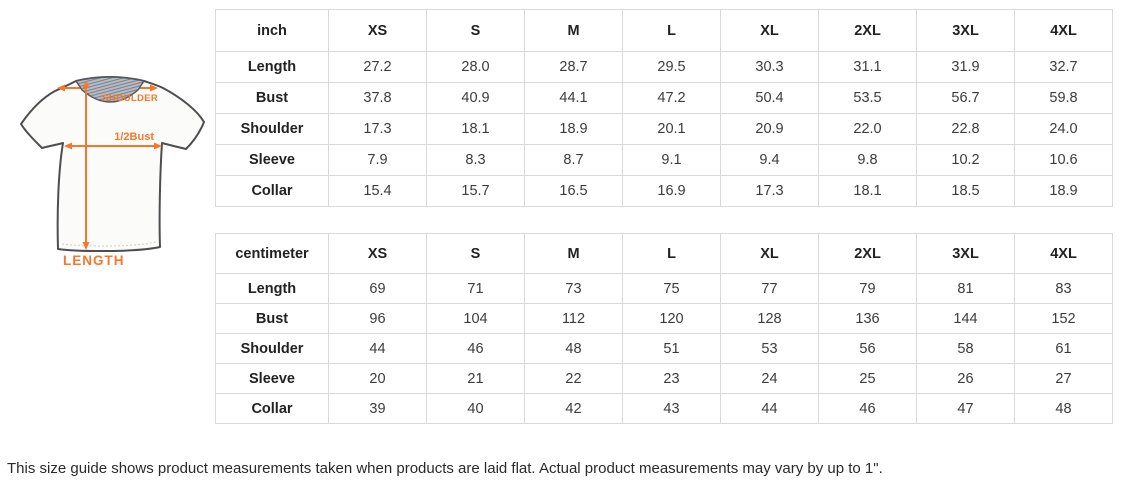  I want to click on measurement-value: 15.4, so click(377, 191).